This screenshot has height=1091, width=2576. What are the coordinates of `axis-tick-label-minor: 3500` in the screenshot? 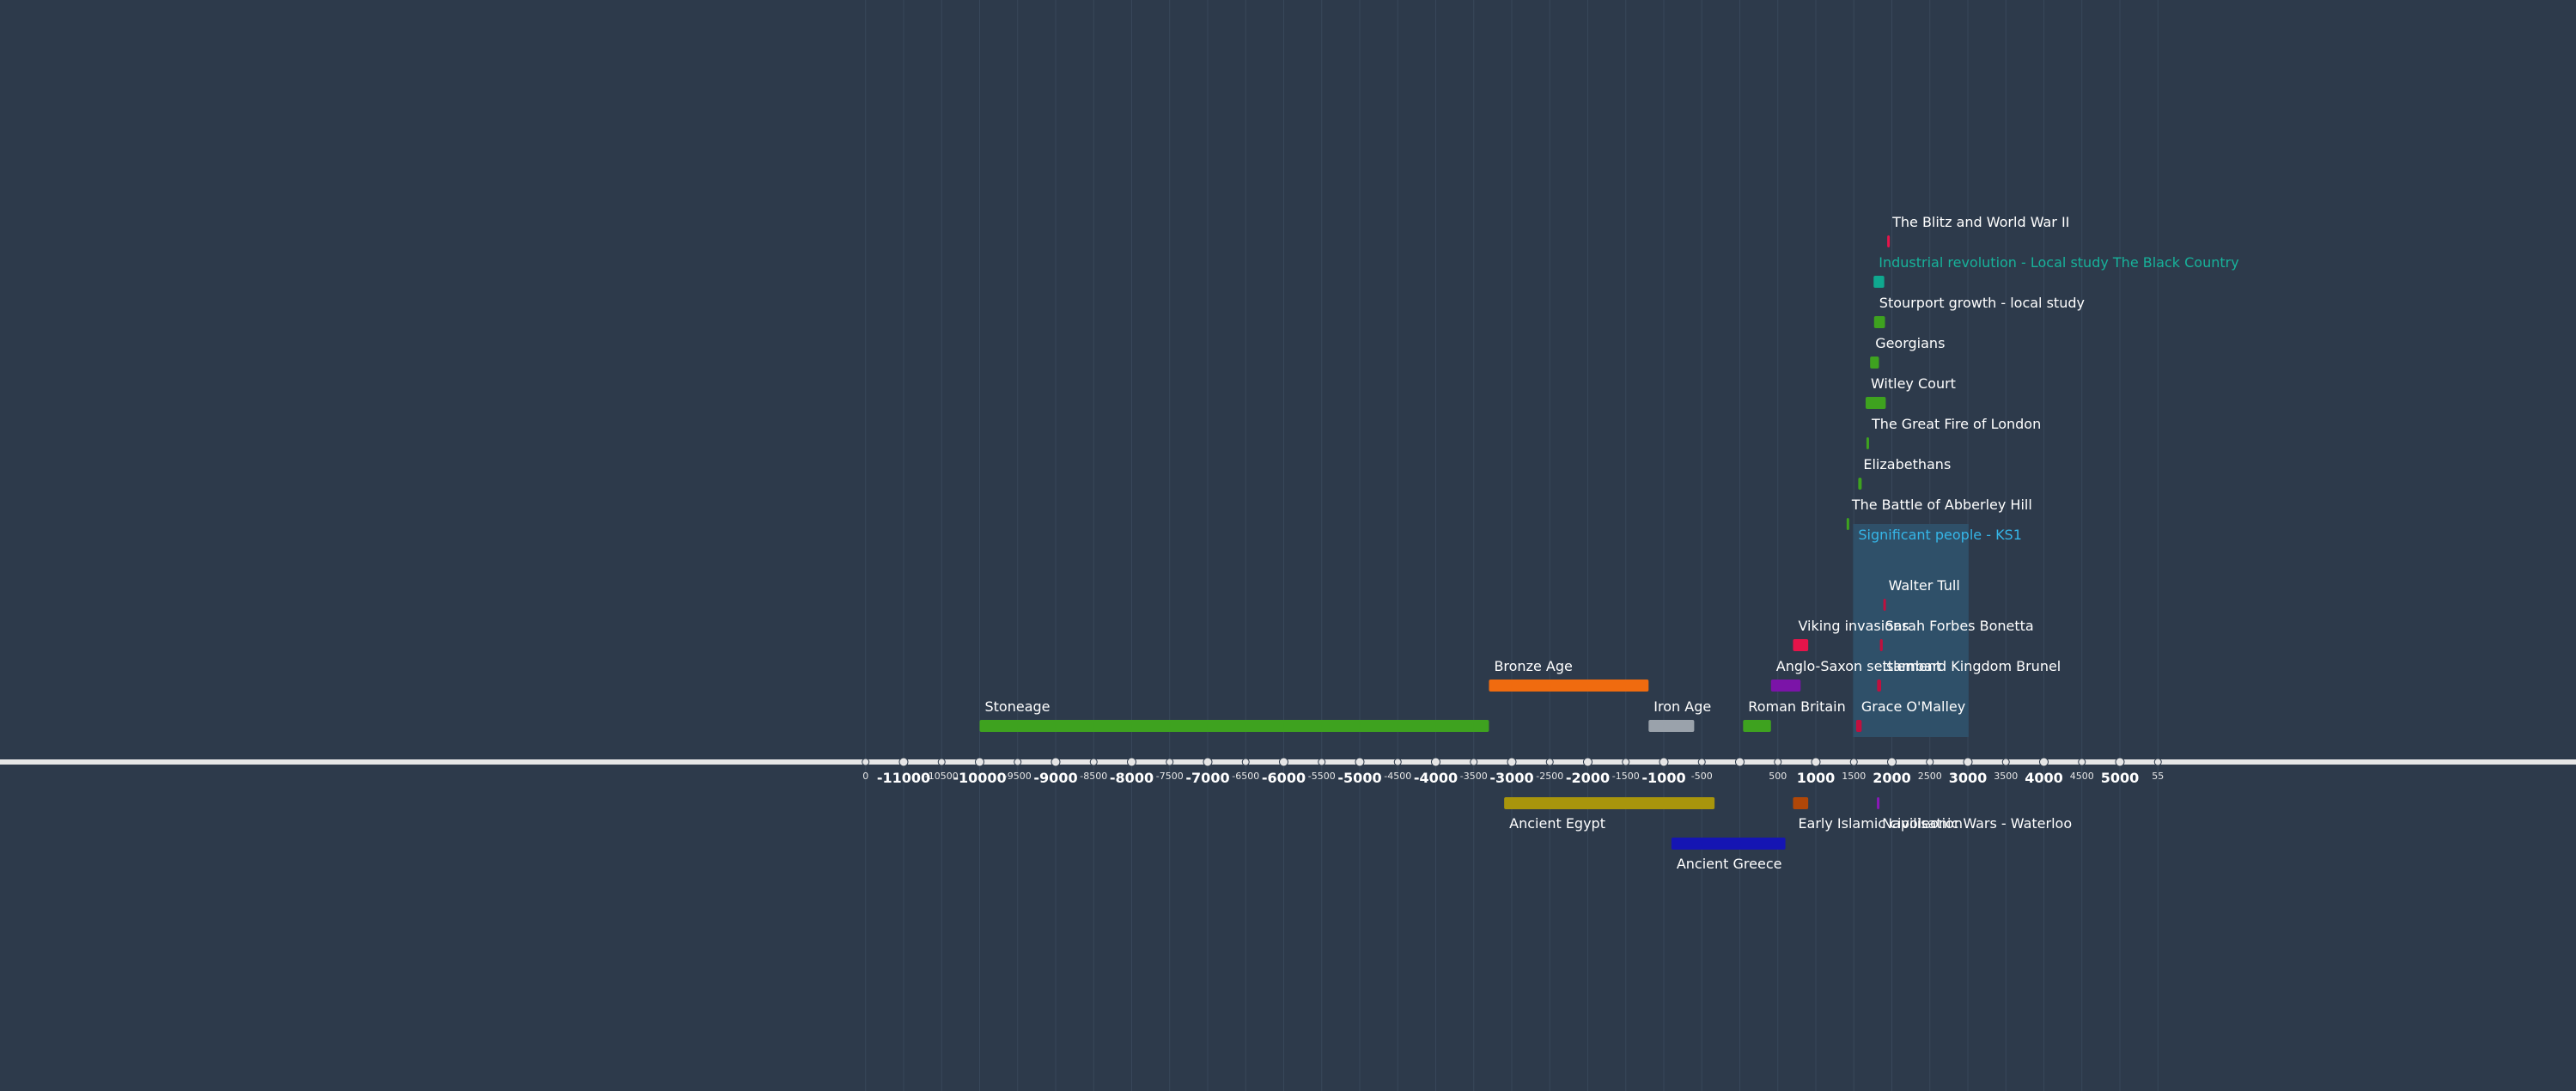 It's located at (2006, 776).